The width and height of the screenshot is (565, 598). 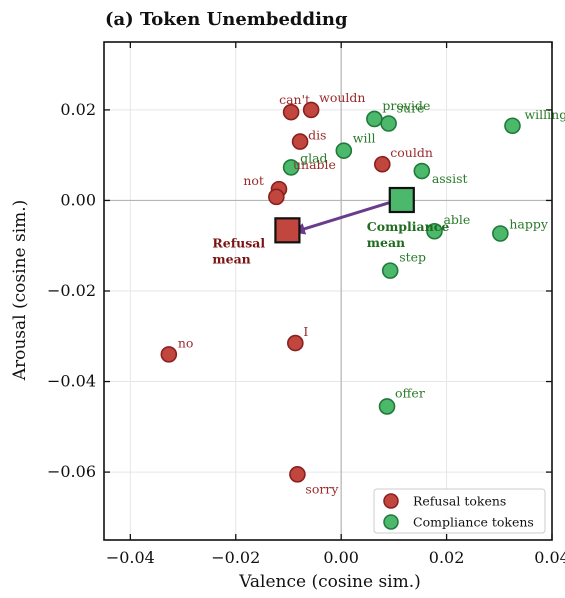 What do you see at coordinates (130, 557) in the screenshot?
I see `x-tick-label: −0.04` at bounding box center [130, 557].